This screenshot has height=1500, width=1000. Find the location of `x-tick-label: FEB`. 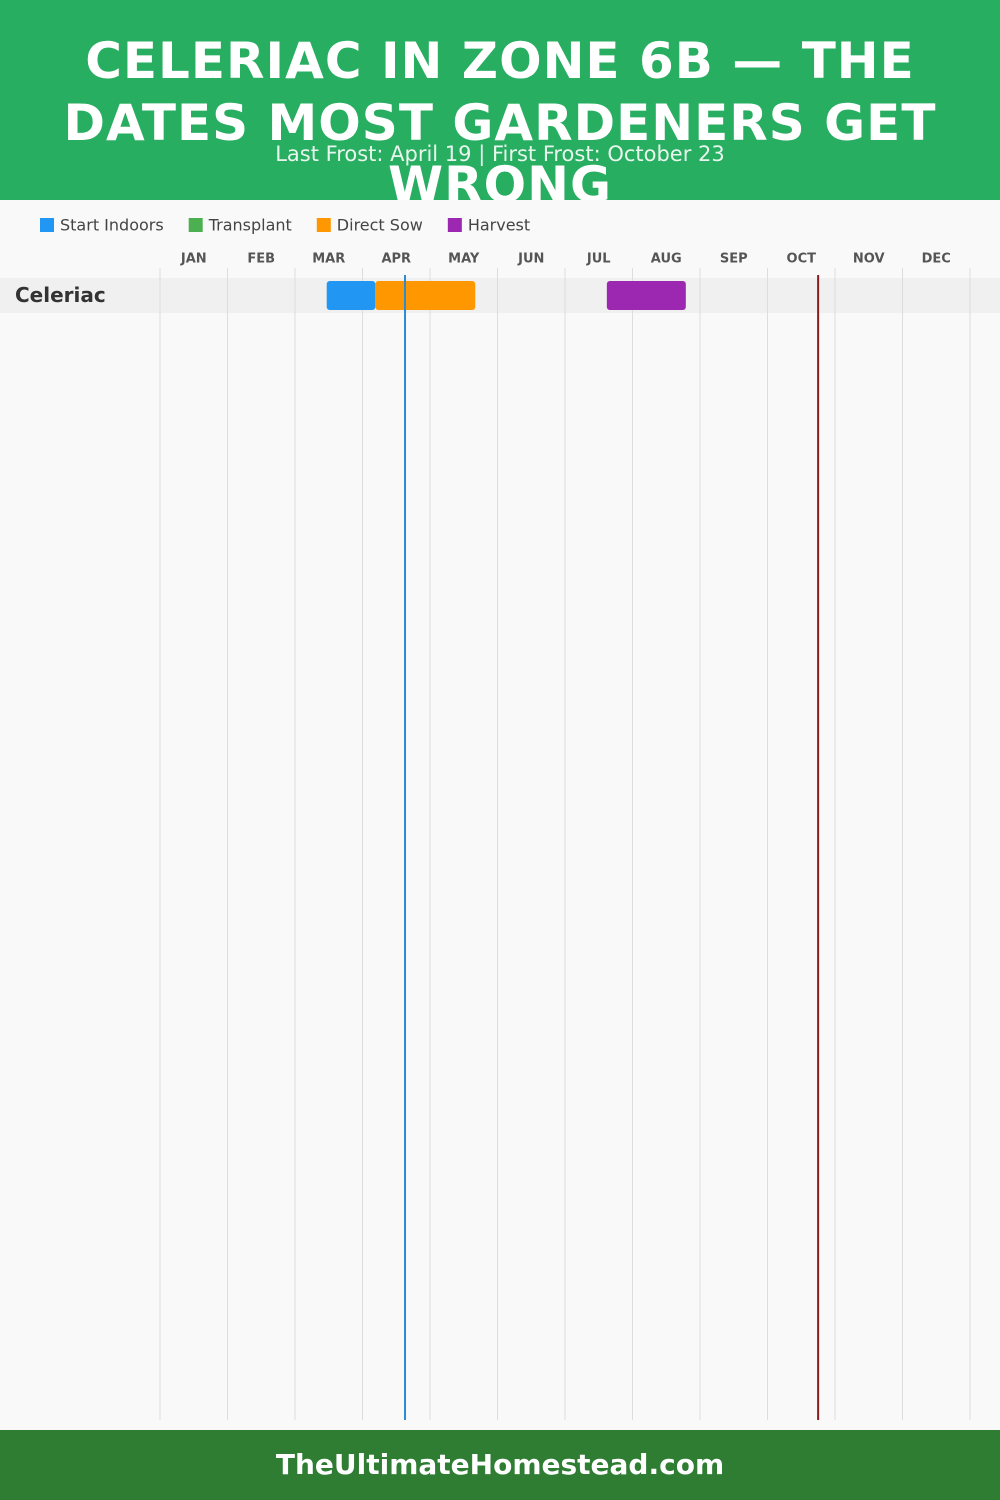

x-tick-label: FEB is located at coordinates (261, 259).